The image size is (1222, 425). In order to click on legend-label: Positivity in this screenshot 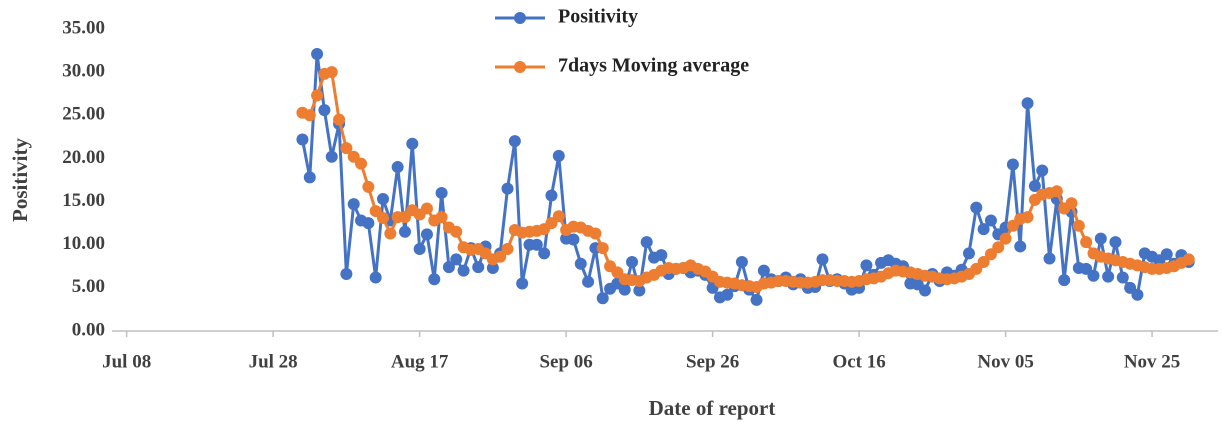, I will do `click(598, 17)`.